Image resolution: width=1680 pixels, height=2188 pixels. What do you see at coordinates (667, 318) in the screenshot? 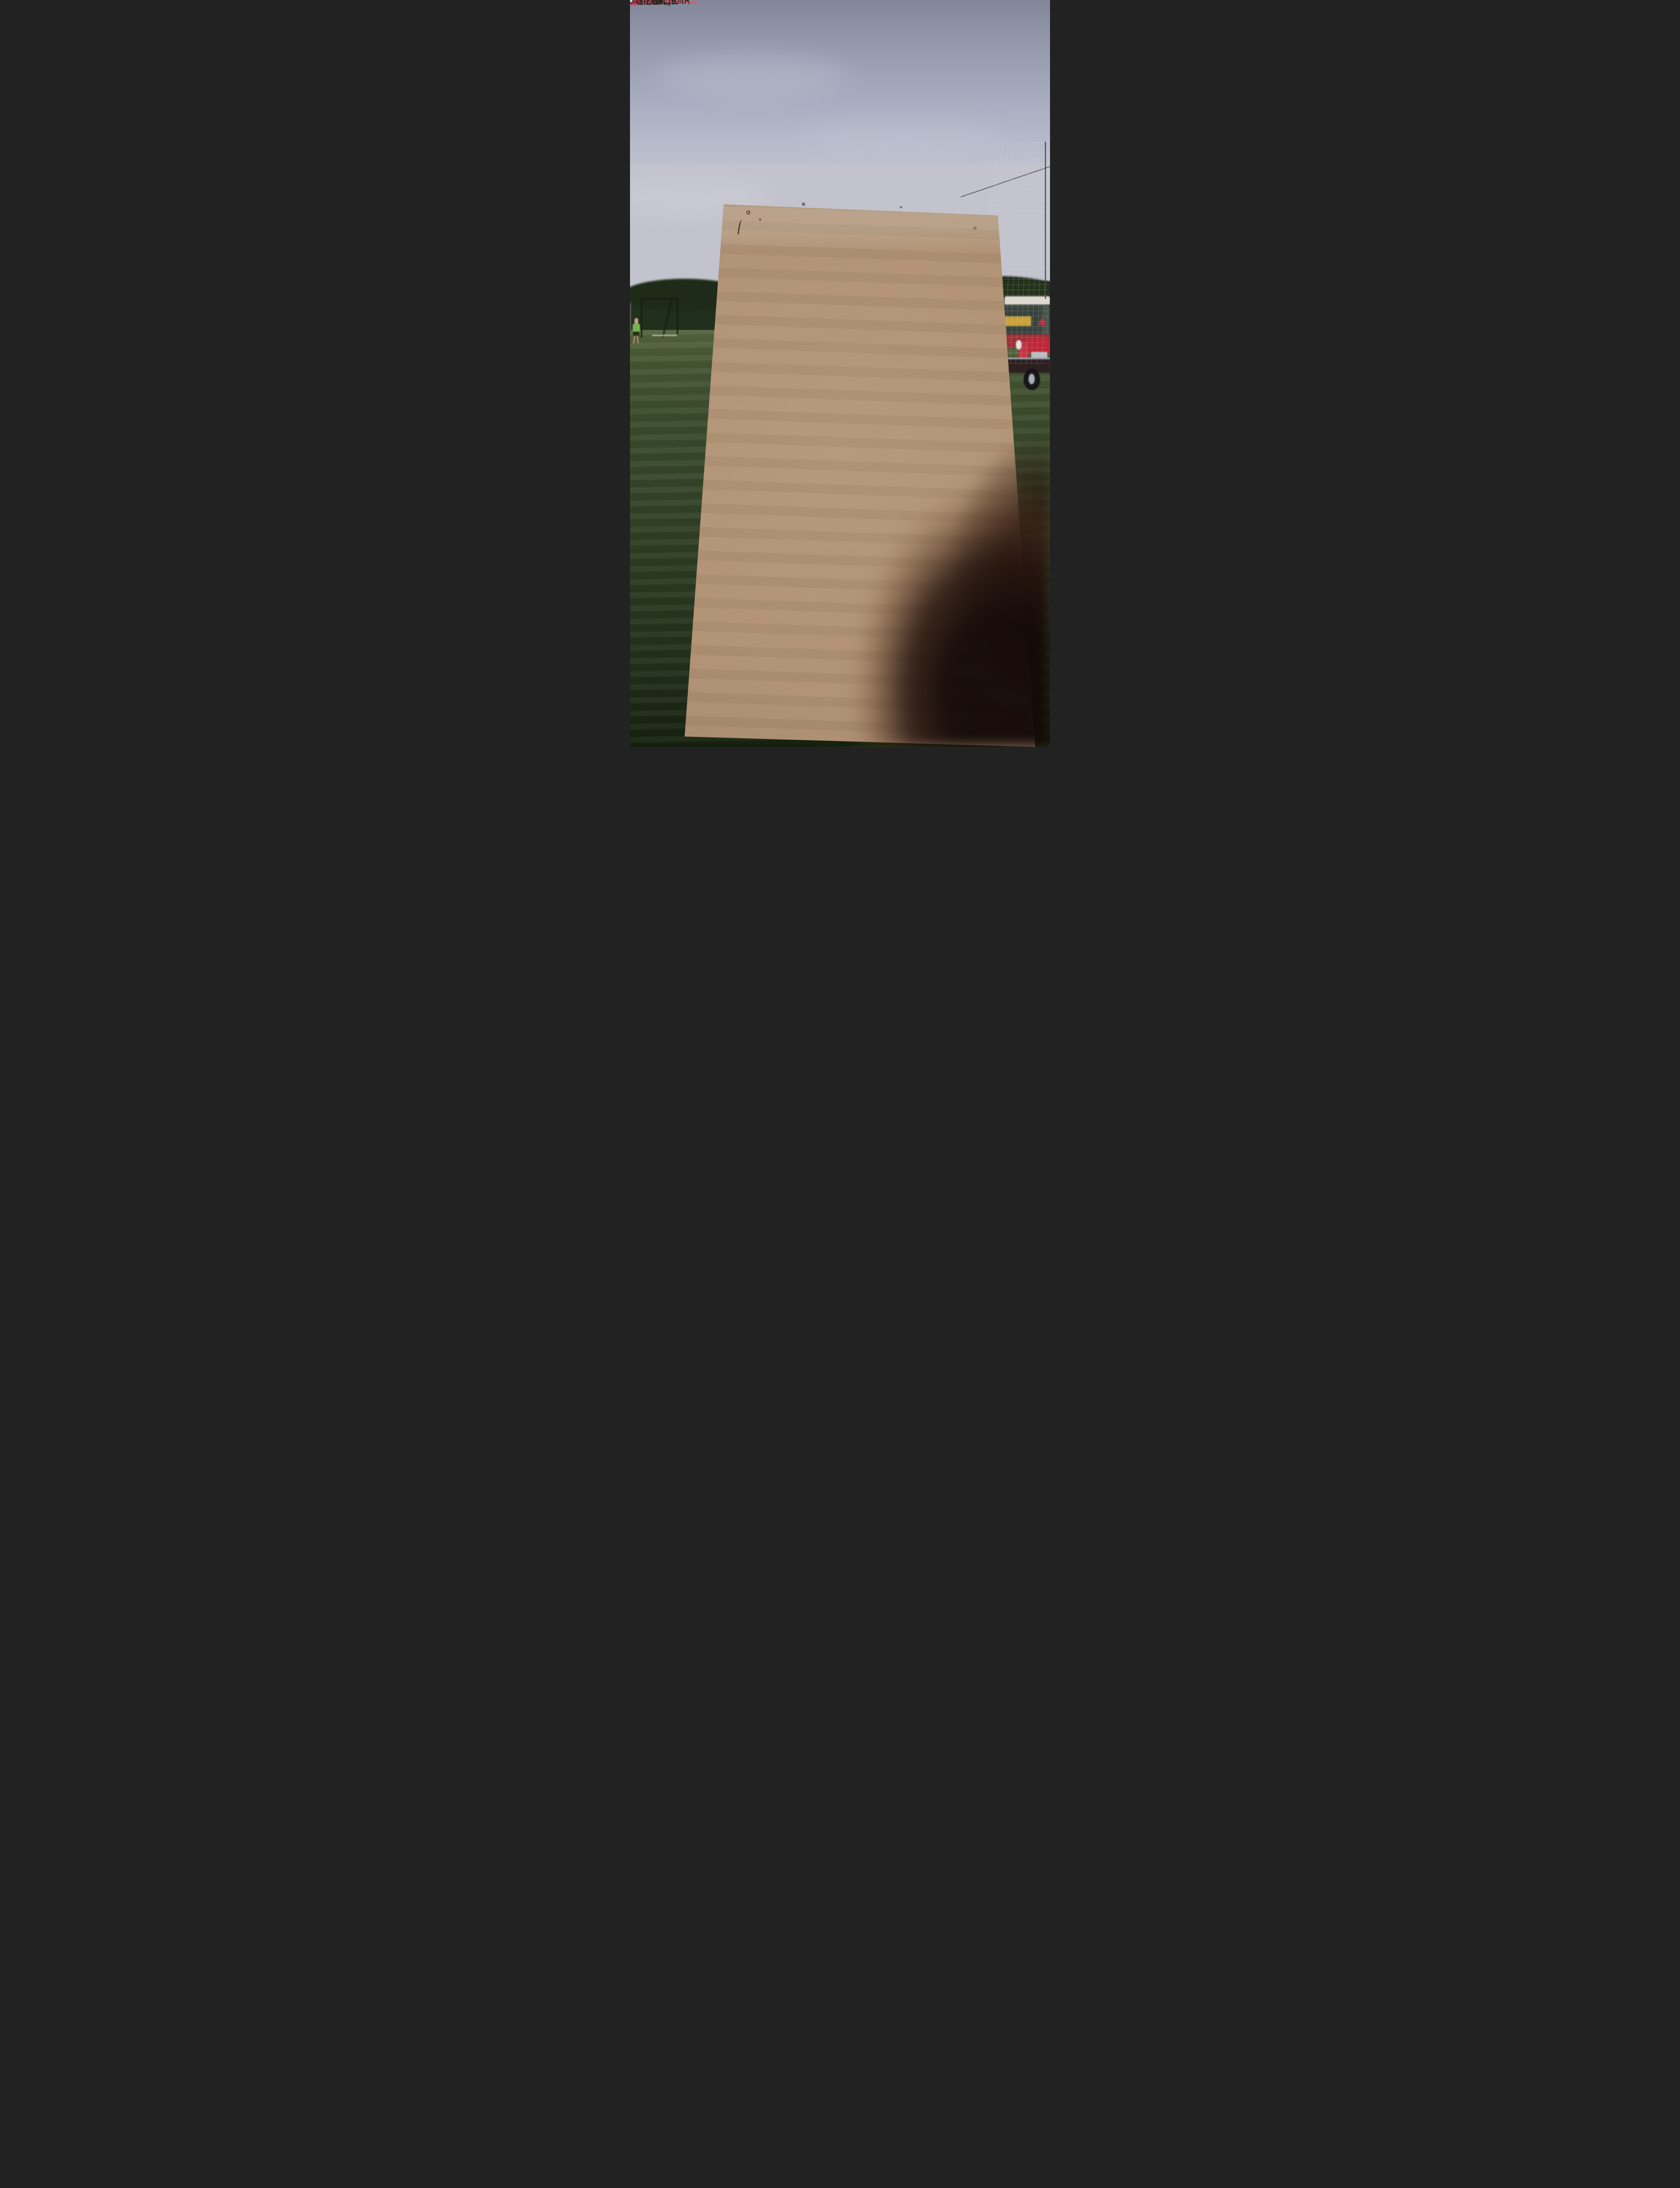
I see `goal-brace` at bounding box center [667, 318].